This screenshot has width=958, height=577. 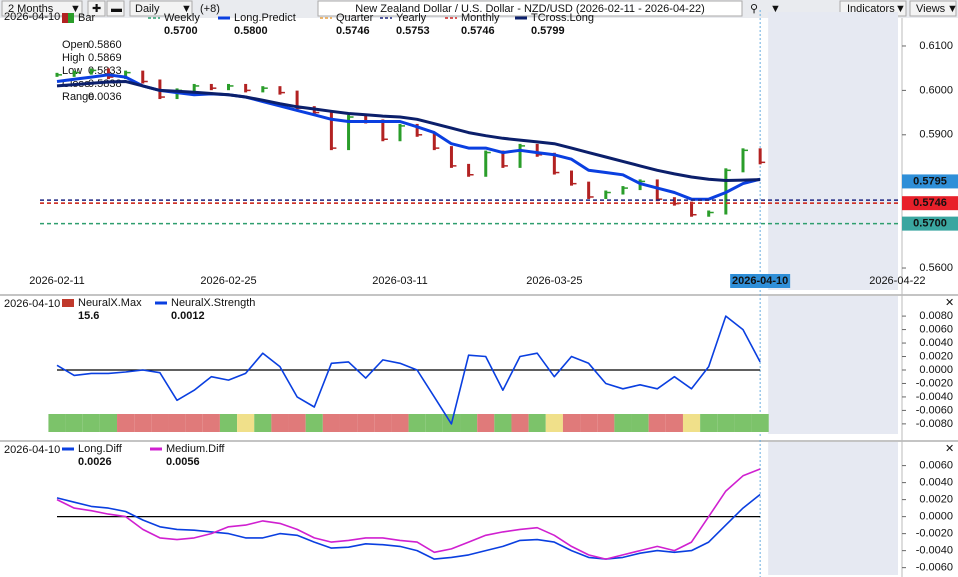 What do you see at coordinates (195, 449) in the screenshot?
I see `legend-label: Medium.Diff` at bounding box center [195, 449].